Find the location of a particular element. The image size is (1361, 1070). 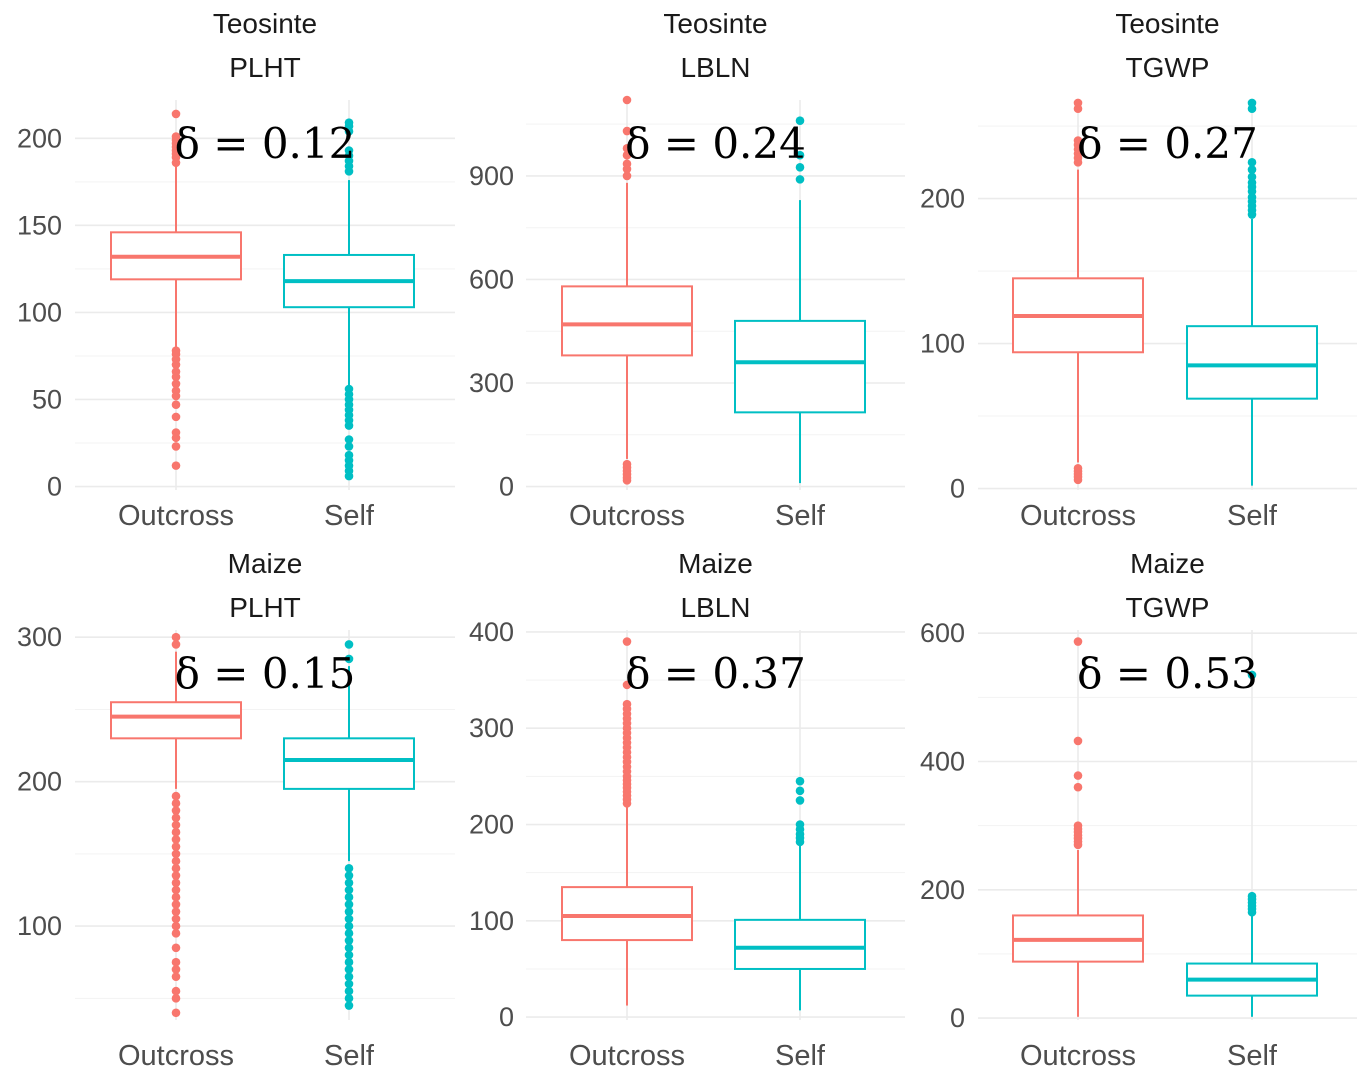

y-tick-label: 50 is located at coordinates (47, 399).